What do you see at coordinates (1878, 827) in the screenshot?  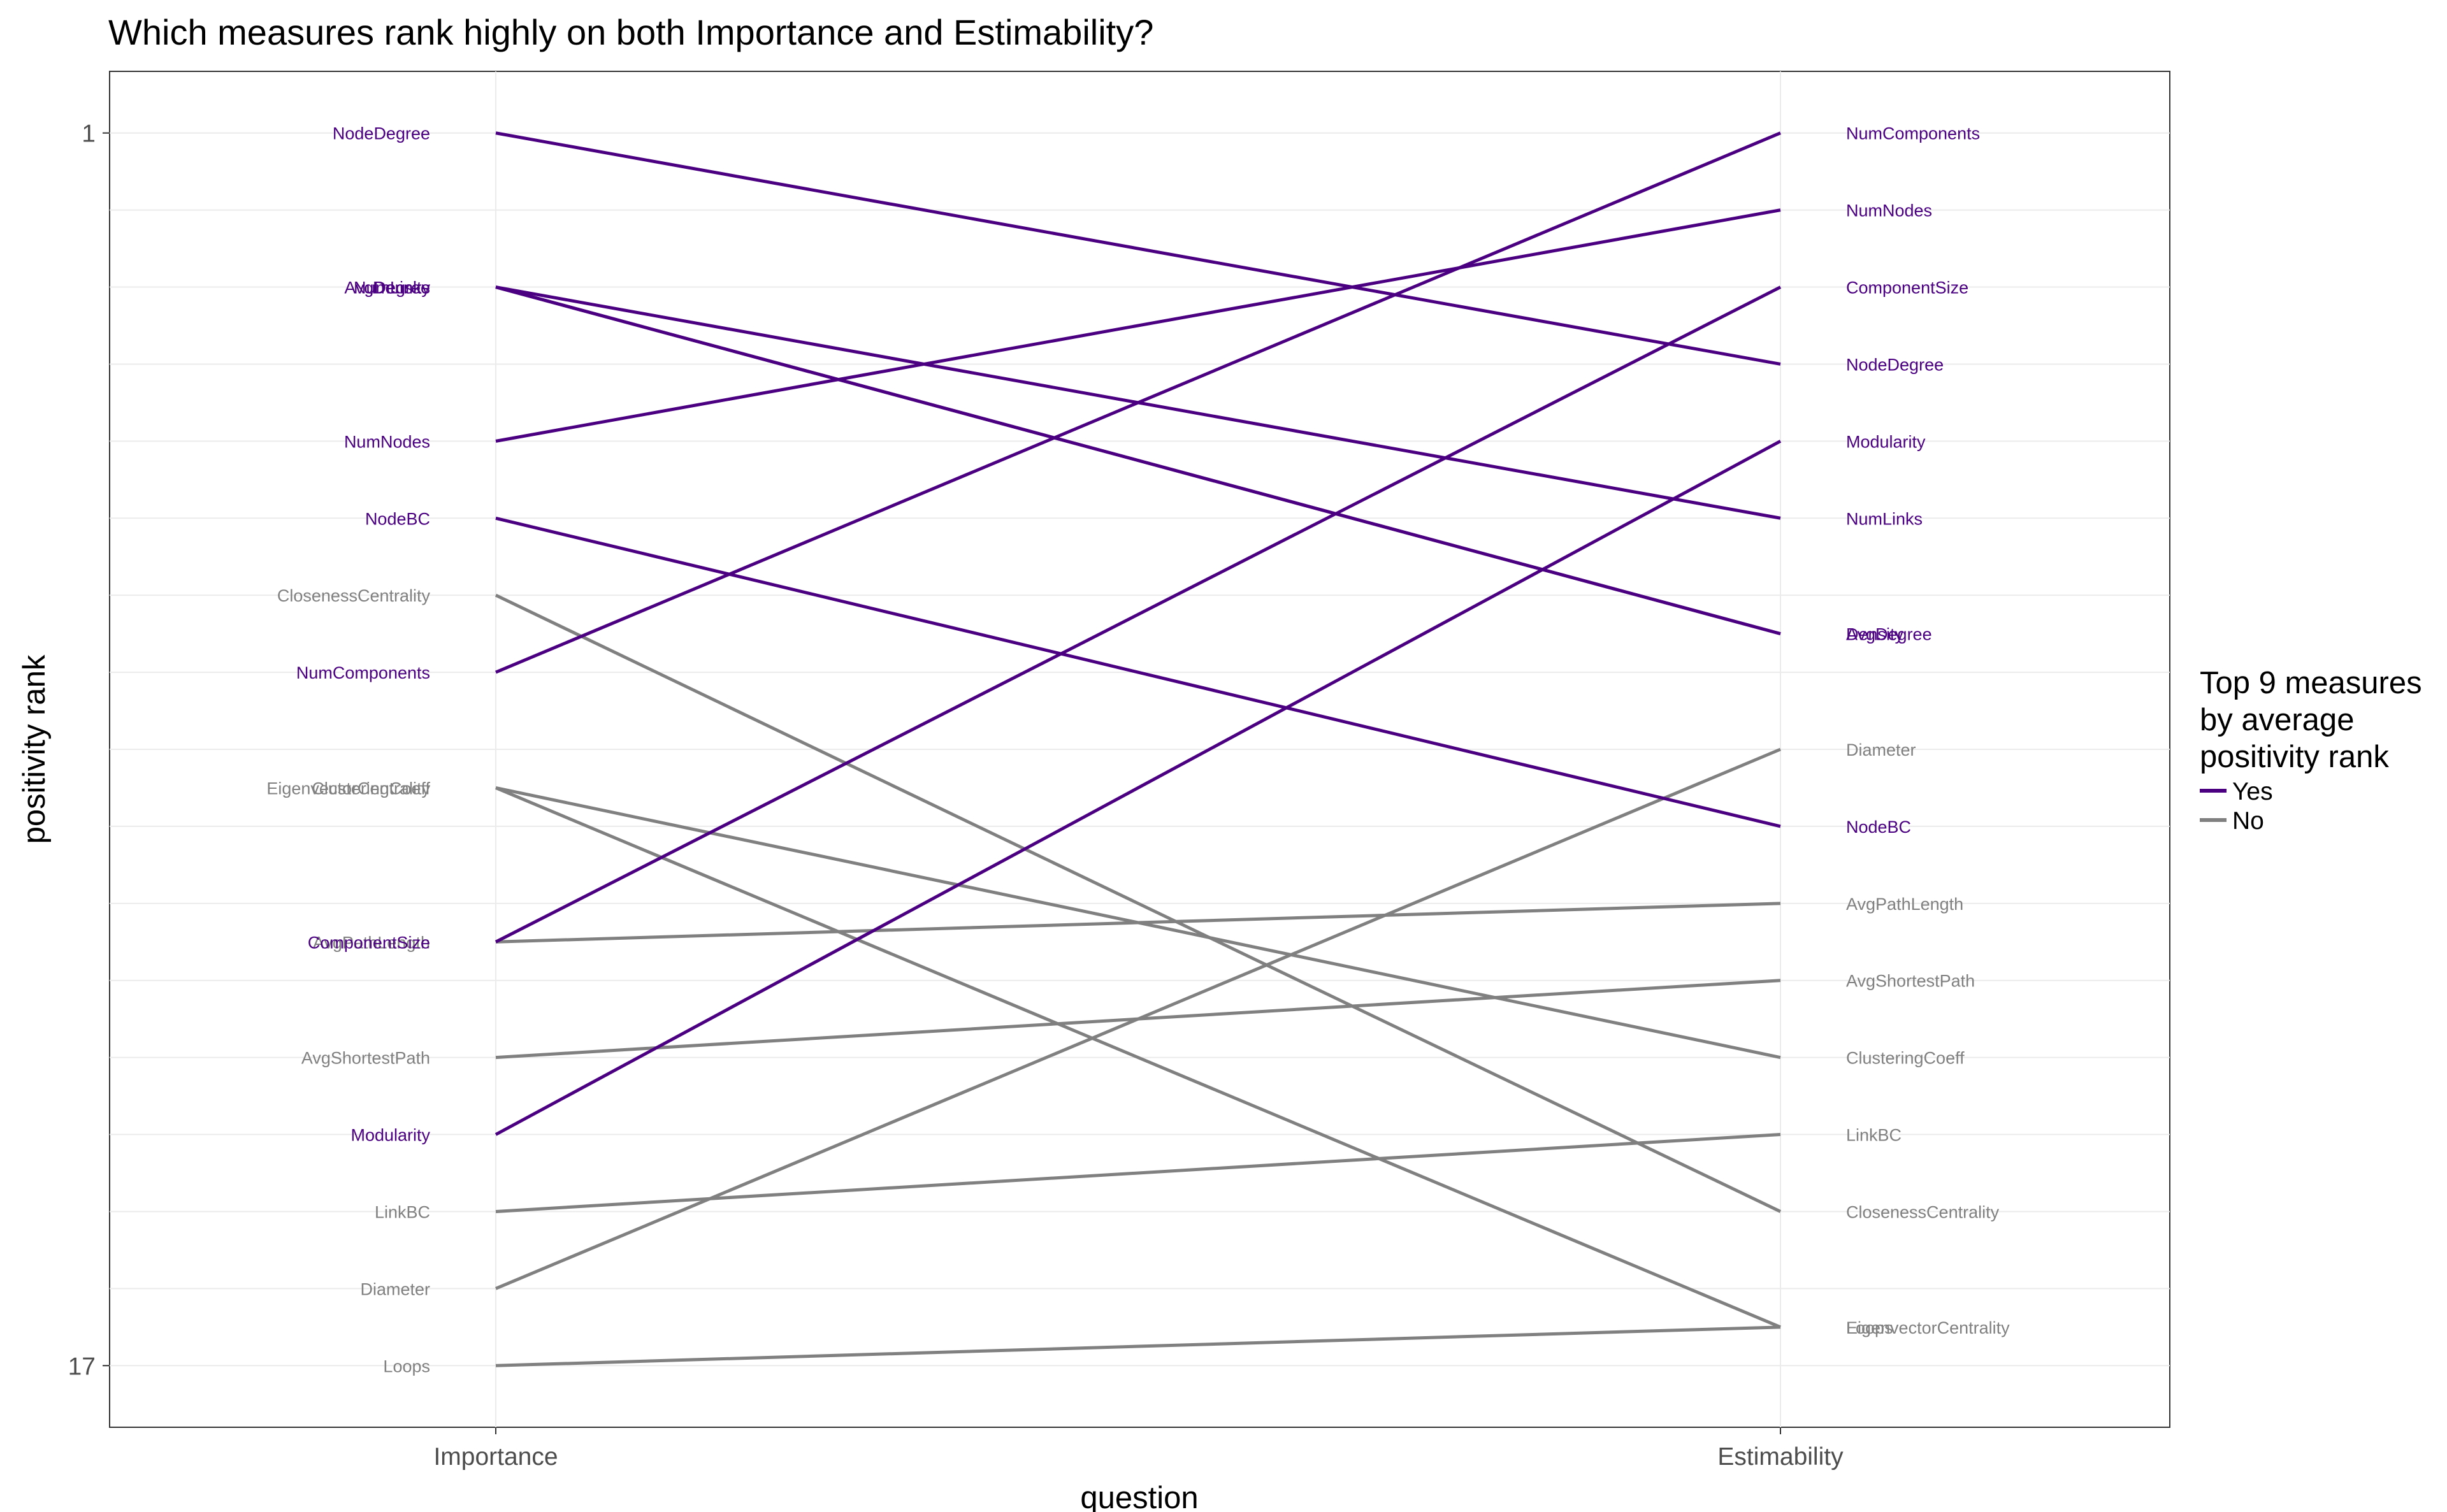 I see `label-estimability-nodebc: NodeBC` at bounding box center [1878, 827].